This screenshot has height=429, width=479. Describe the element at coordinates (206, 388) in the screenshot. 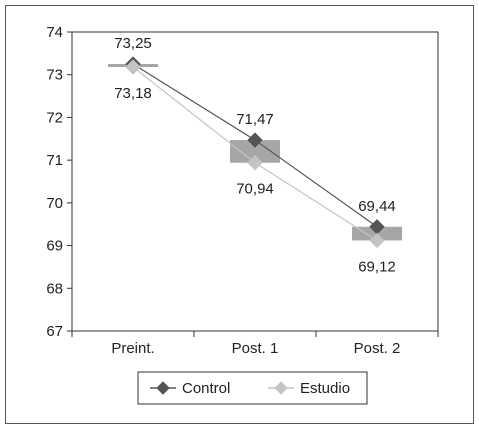

I see `legend-label-control: Control` at that location.